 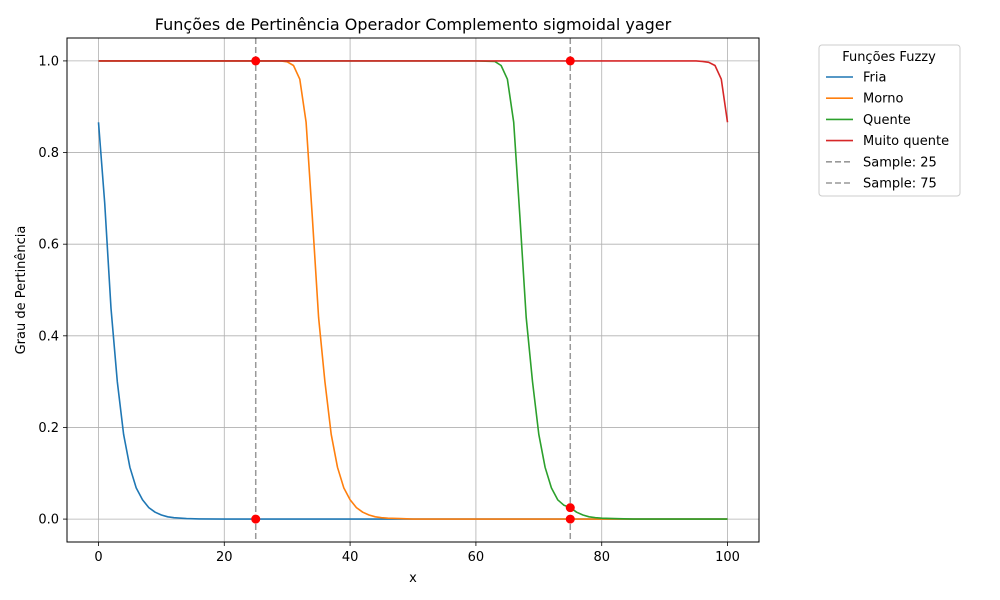 What do you see at coordinates (906, 141) in the screenshot?
I see `legend-label: Muito quente` at bounding box center [906, 141].